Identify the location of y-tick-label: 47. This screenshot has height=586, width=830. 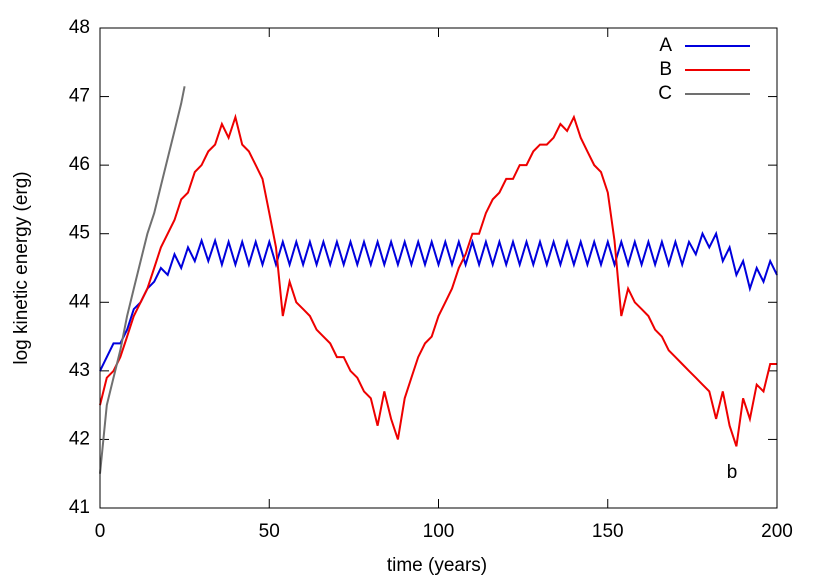
(79, 96).